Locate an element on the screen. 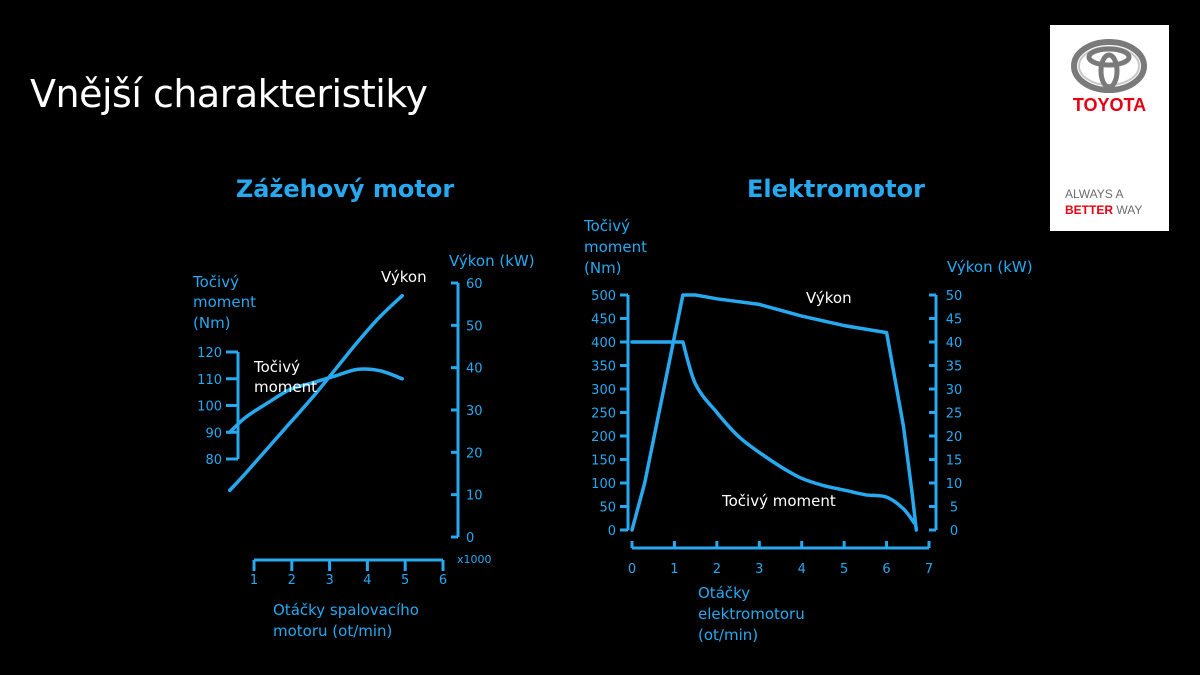 This screenshot has height=675, width=1200. chart2-y-right-tick-label: 35 is located at coordinates (954, 367).